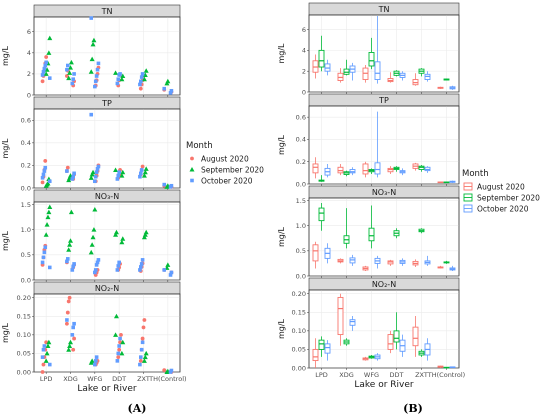 This screenshot has width=550, height=420. What do you see at coordinates (168, 264) in the screenshot?
I see `point-TH(Control)-1` at bounding box center [168, 264].